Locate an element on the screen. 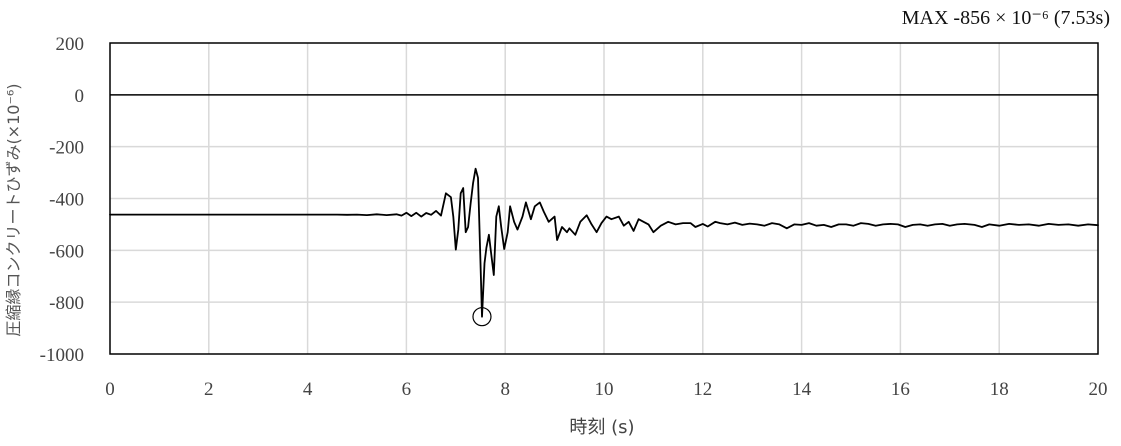  x-tick-labels: 0 2 4 6 8 10 12 14 16 18 20 is located at coordinates (606, 389).